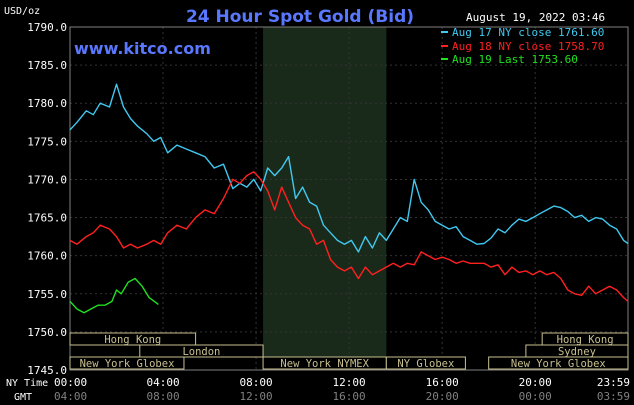 The height and width of the screenshot is (405, 634). I want to click on y-tick-label: 1790.0, so click(47, 27).